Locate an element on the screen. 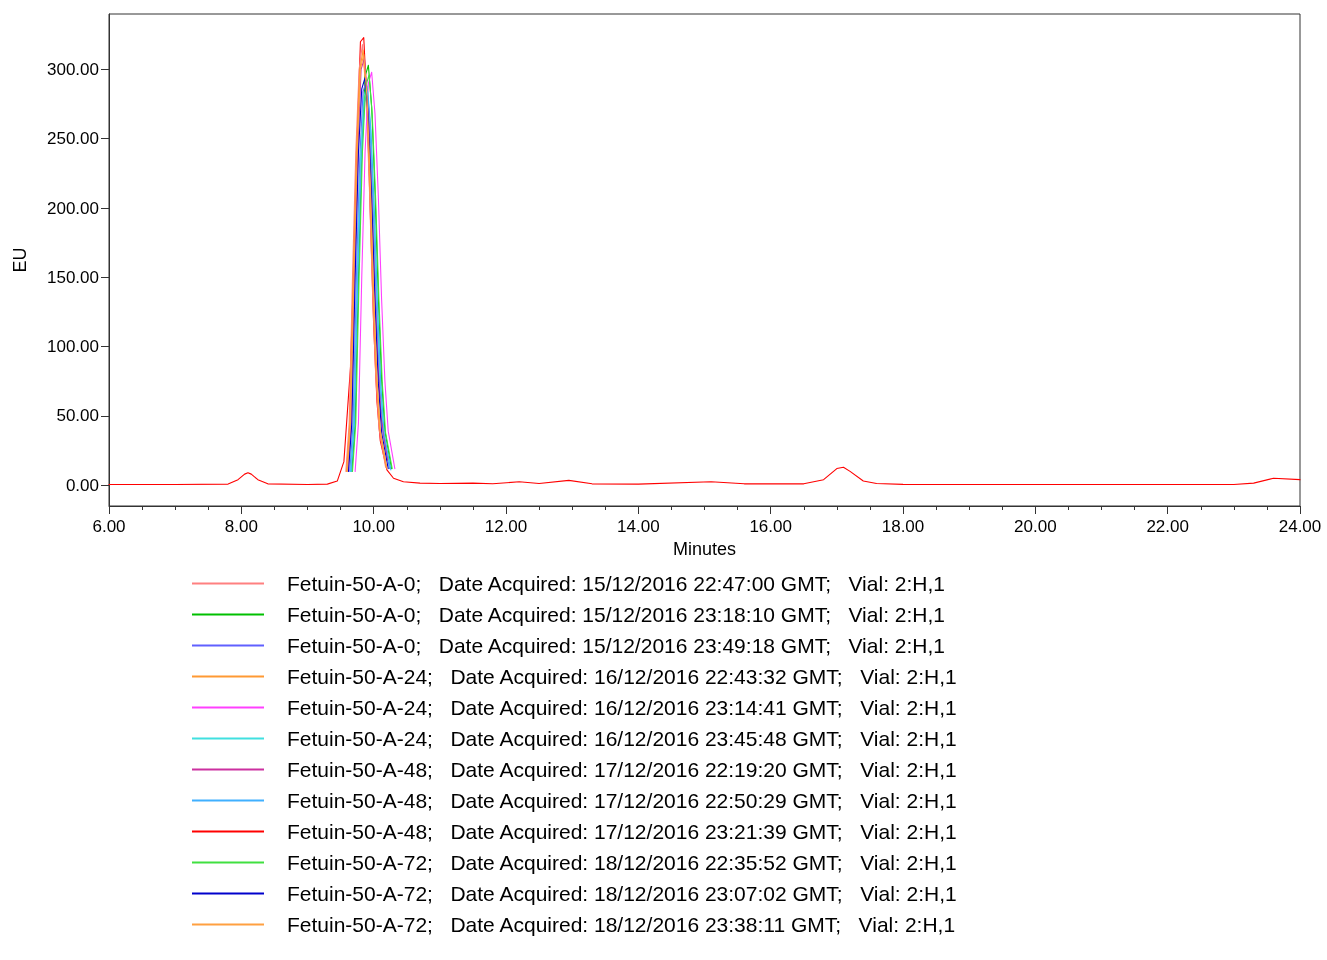 Image resolution: width=1327 pixels, height=960 pixels. legend-label: Fetuin-50-A-48; Date Acquired: 17/12/2016 22:50:29 GMT; Vial: 2:H,1 is located at coordinates (622, 800).